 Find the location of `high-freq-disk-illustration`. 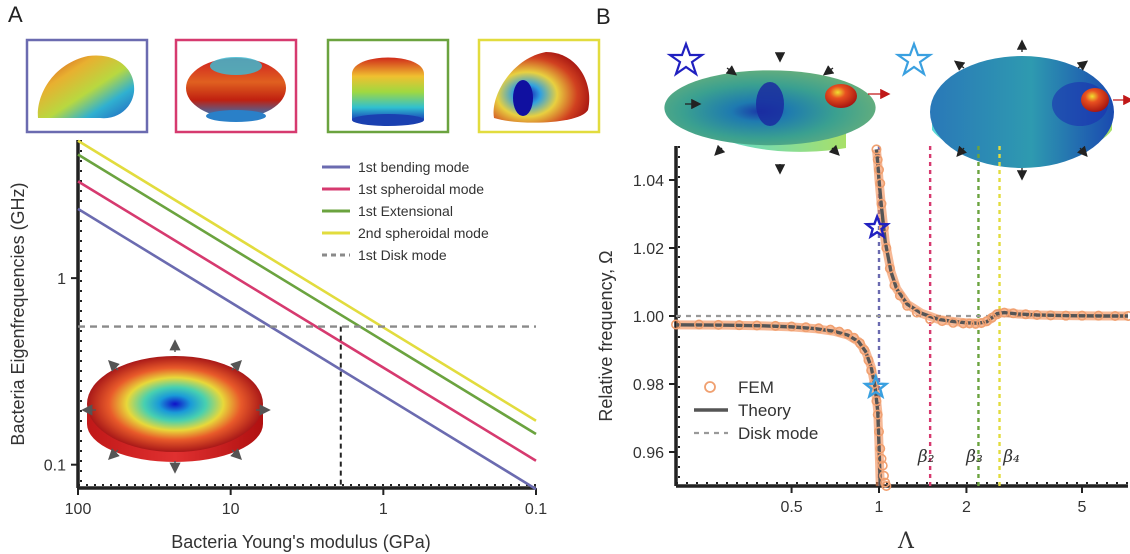

high-freq-disk-illustration is located at coordinates (1012, 110).